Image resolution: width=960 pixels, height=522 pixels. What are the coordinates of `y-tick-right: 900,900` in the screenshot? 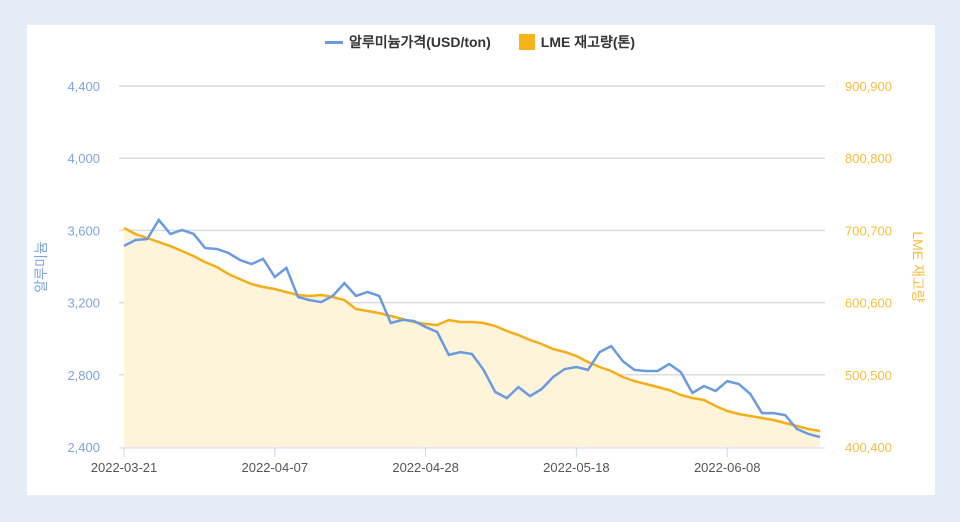 It's located at (868, 86).